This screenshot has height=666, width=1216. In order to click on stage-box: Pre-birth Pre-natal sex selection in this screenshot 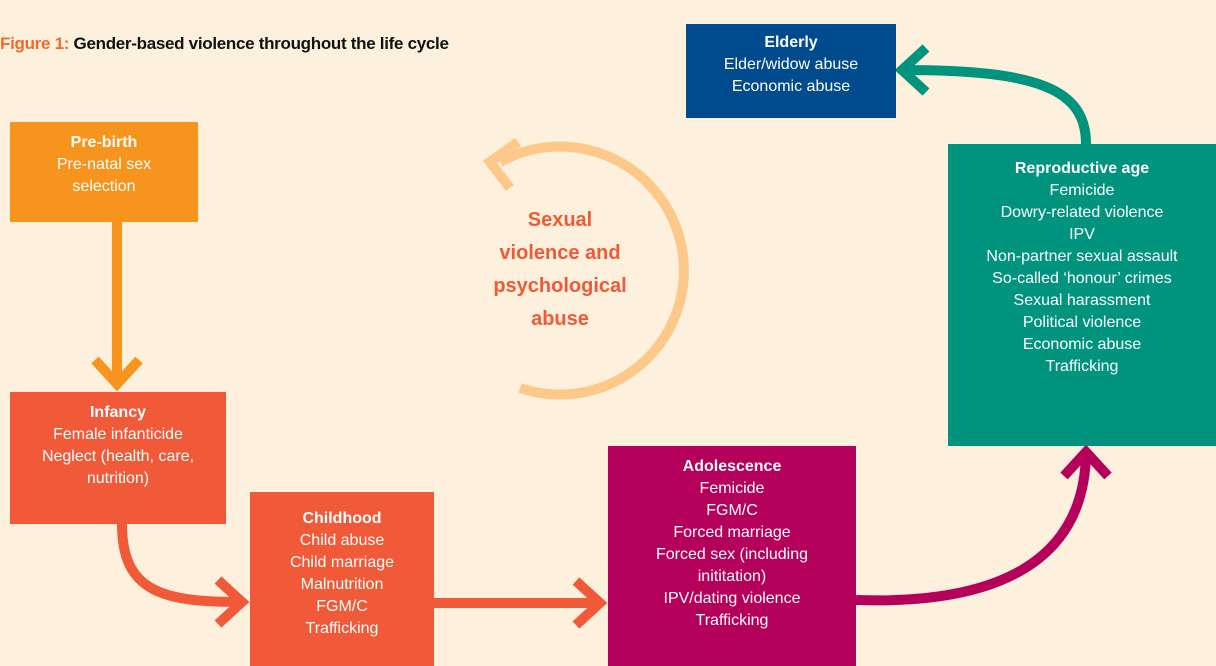, I will do `click(104, 172)`.